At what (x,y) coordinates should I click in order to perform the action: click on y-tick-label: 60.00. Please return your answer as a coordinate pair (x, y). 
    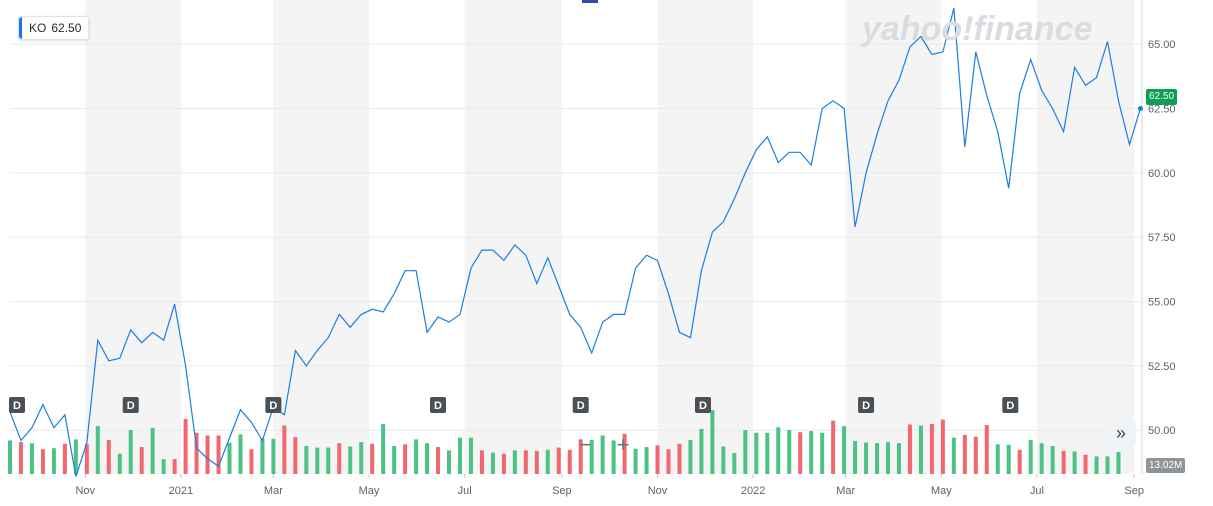
    Looking at the image, I should click on (1162, 174).